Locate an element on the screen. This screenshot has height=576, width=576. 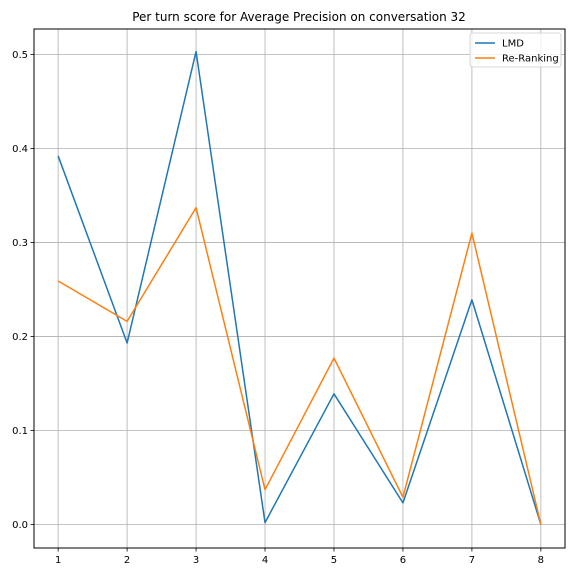
y-tick-label: 0.1 is located at coordinates (20, 431).